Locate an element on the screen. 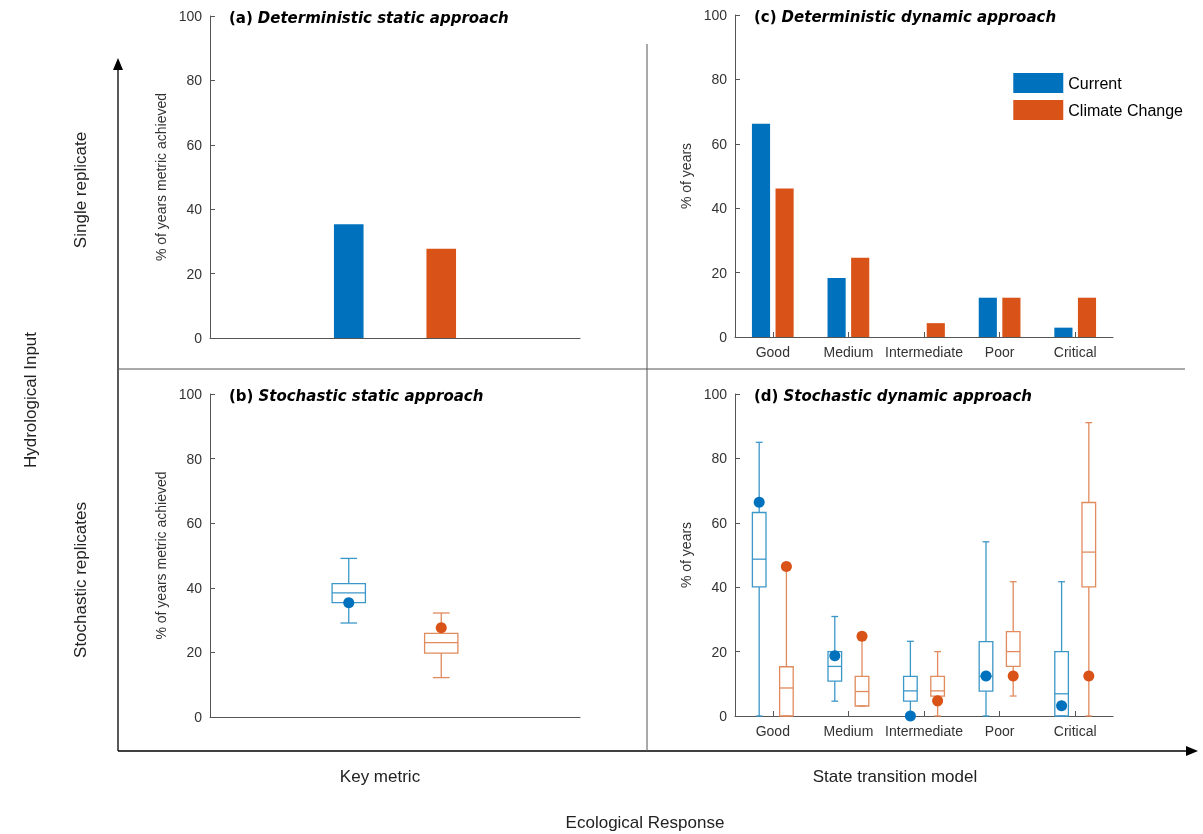  text: Key metric is located at coordinates (380, 777).